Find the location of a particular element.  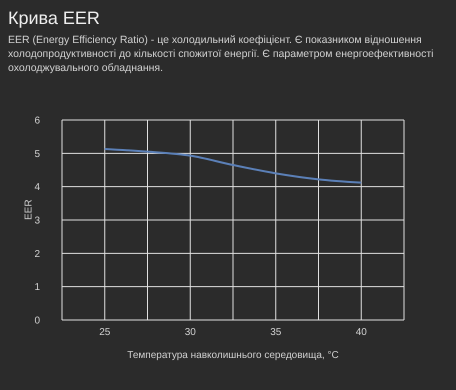

line-series is located at coordinates (233, 166).